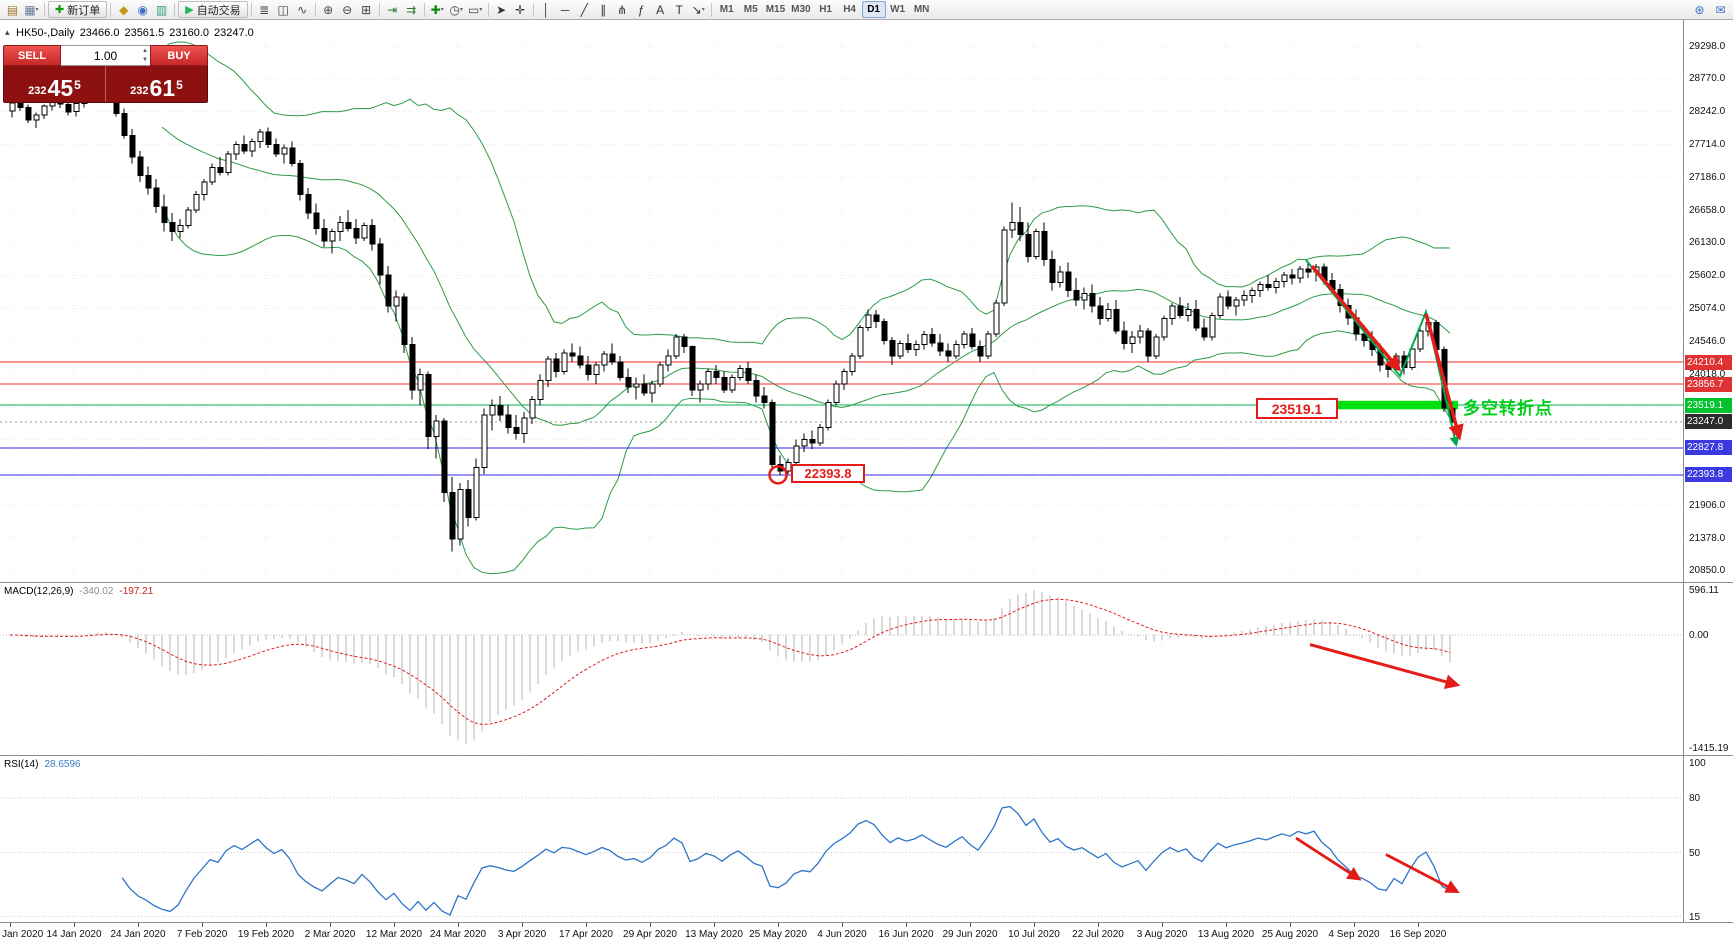 The height and width of the screenshot is (944, 1733). Describe the element at coordinates (778, 475) in the screenshot. I see `low-circle-marker` at that location.